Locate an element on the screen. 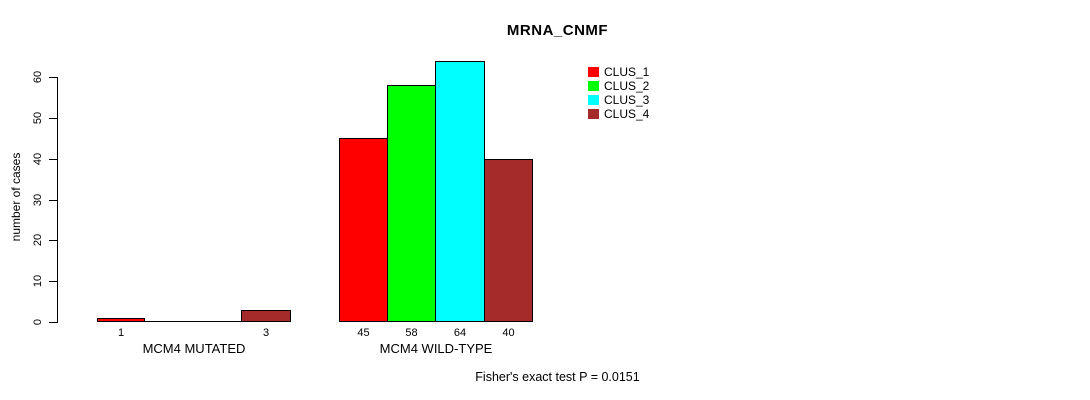 The width and height of the screenshot is (1090, 400). y-tick-label: 20 is located at coordinates (38, 240).